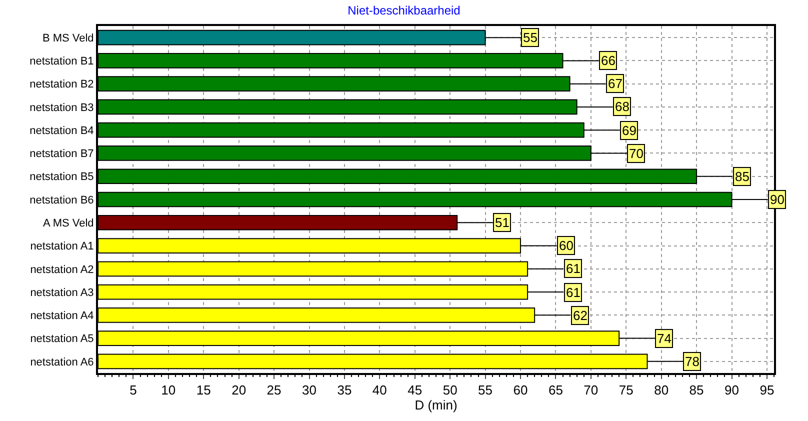 The height and width of the screenshot is (421, 808). I want to click on x-tick-label: 35, so click(344, 390).